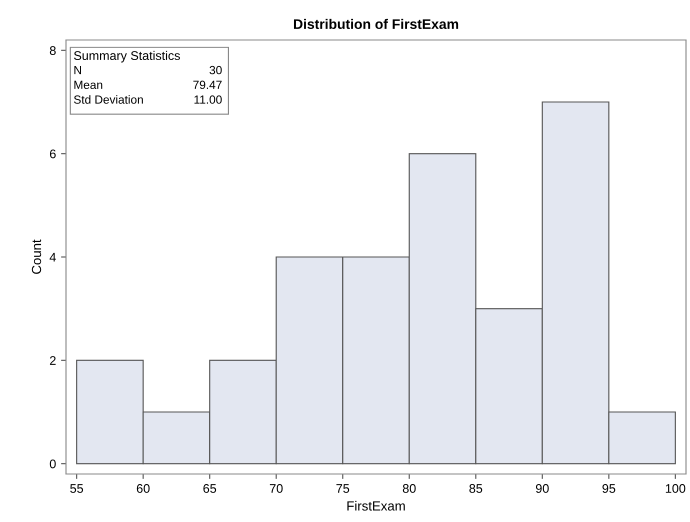  I want to click on y-tick-label: 0, so click(53, 463).